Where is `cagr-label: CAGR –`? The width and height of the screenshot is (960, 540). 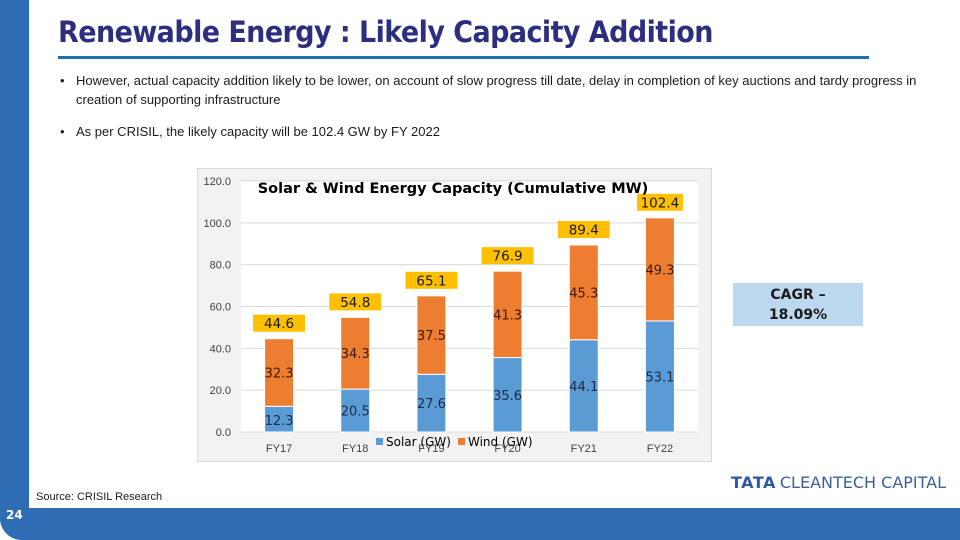 cagr-label: CAGR – is located at coordinates (798, 295).